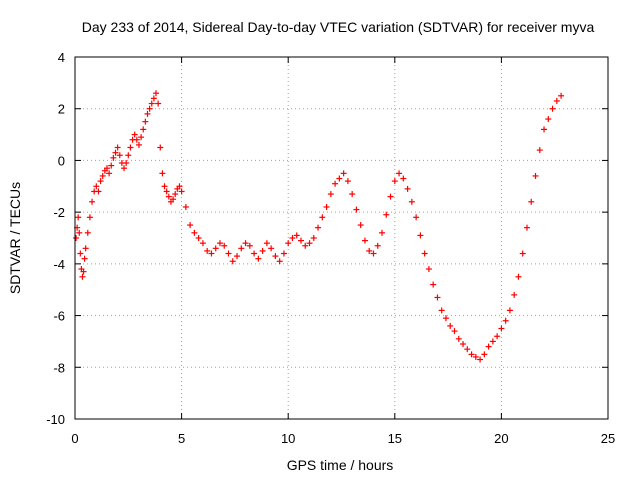 The width and height of the screenshot is (640, 480). Describe the element at coordinates (55, 419) in the screenshot. I see `y-tick-label: -10` at that location.